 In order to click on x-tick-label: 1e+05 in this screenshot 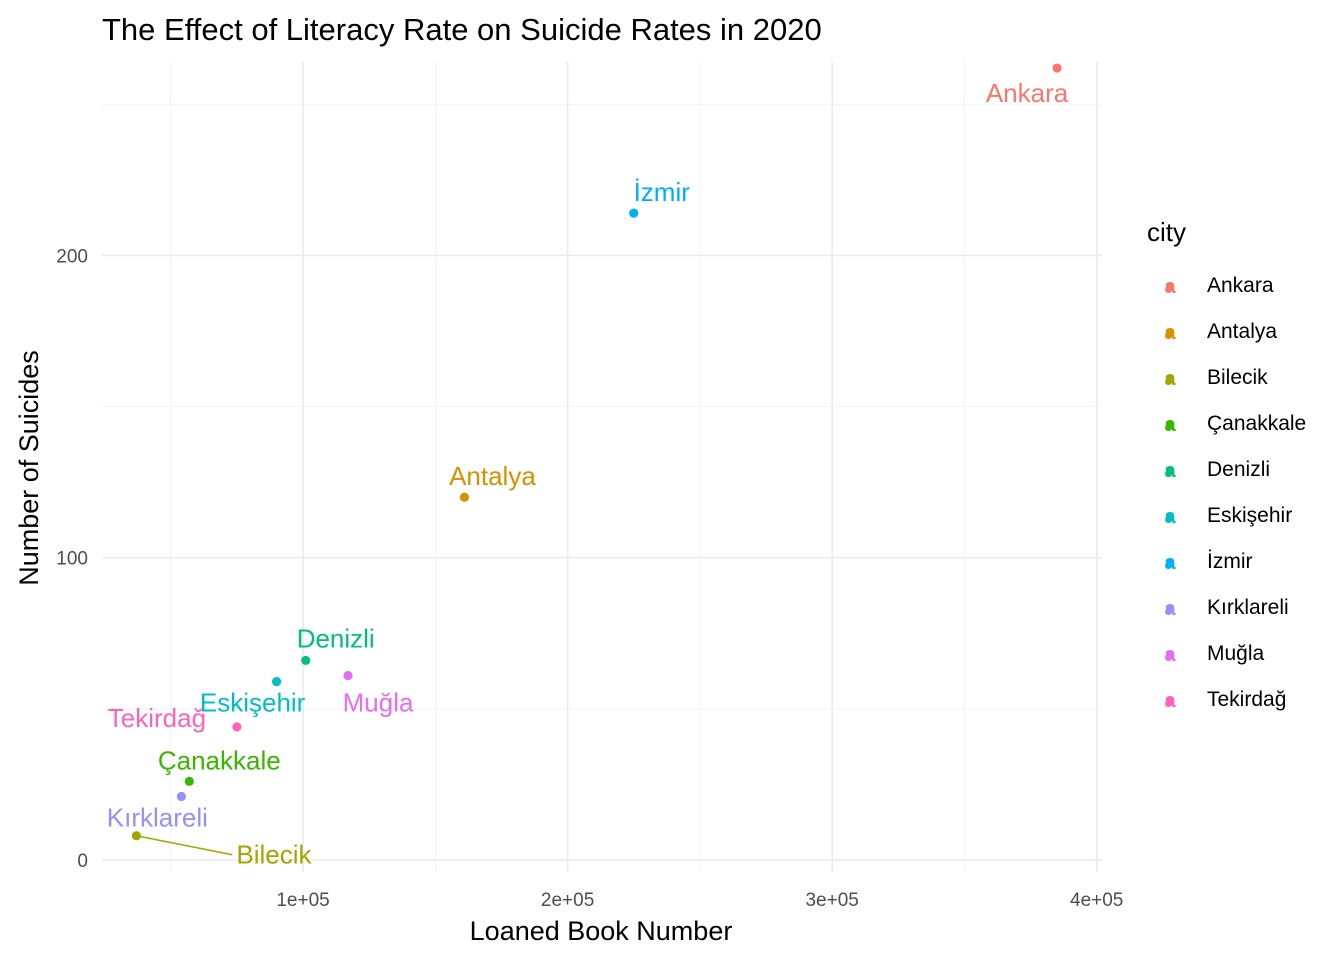, I will do `click(302, 900)`.